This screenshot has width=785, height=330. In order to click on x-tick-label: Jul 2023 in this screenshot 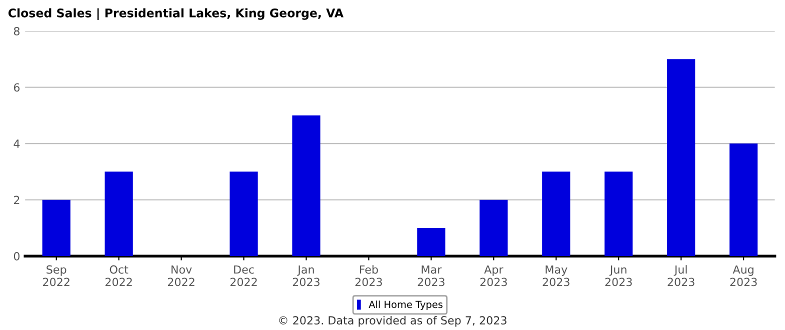, I will do `click(681, 275)`.